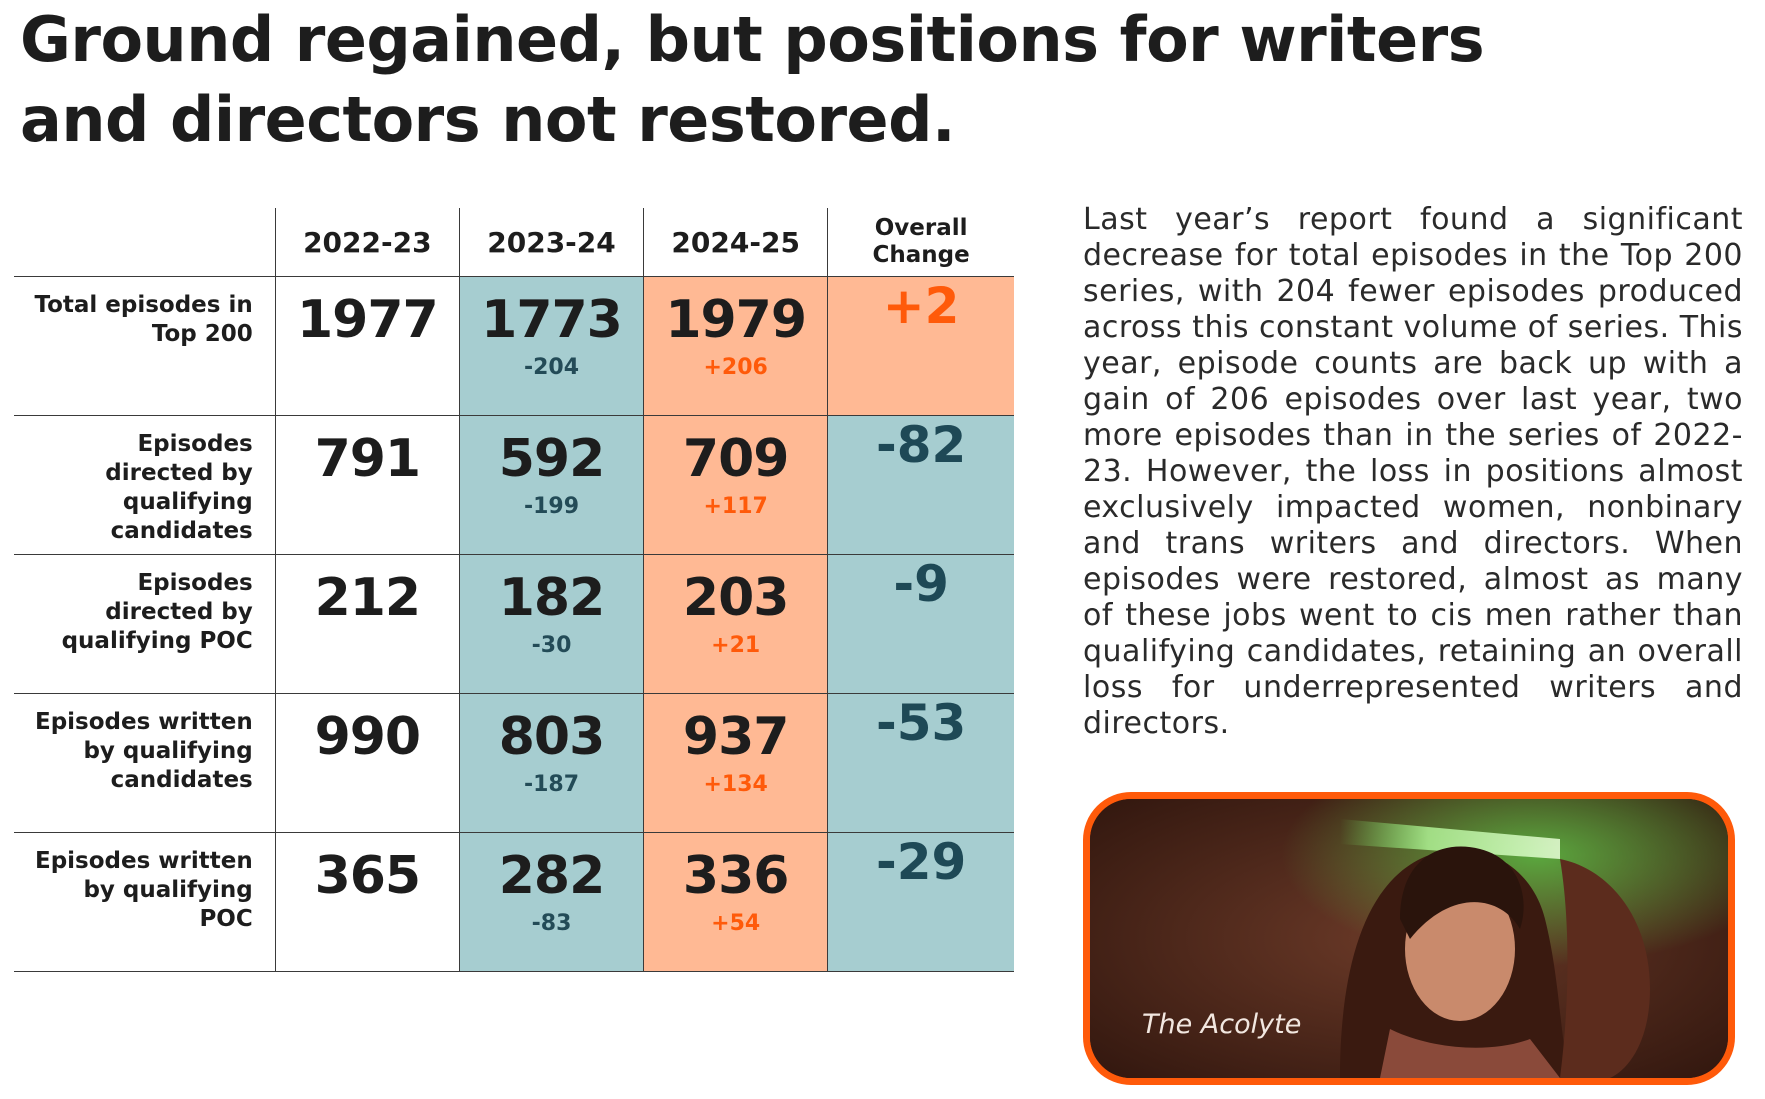  I want to click on row-label: Total episodes in Top 200, so click(143, 319).